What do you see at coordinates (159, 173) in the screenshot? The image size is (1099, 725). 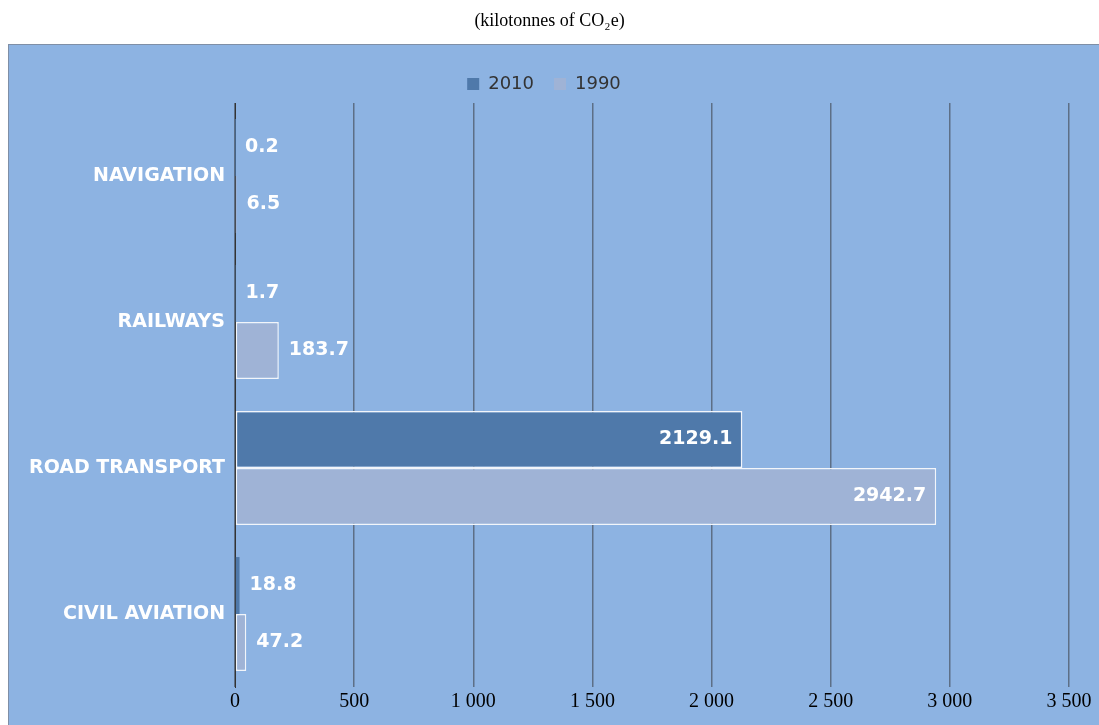 I see `y-tick-label: NAVIGATION` at bounding box center [159, 173].